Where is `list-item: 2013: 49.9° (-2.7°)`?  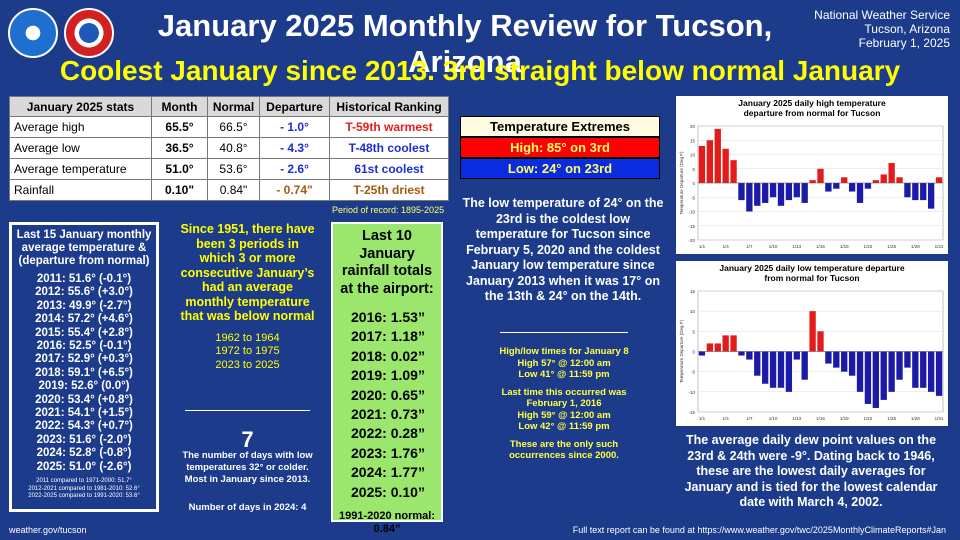 list-item: 2013: 49.9° (-2.7°) is located at coordinates (84, 305).